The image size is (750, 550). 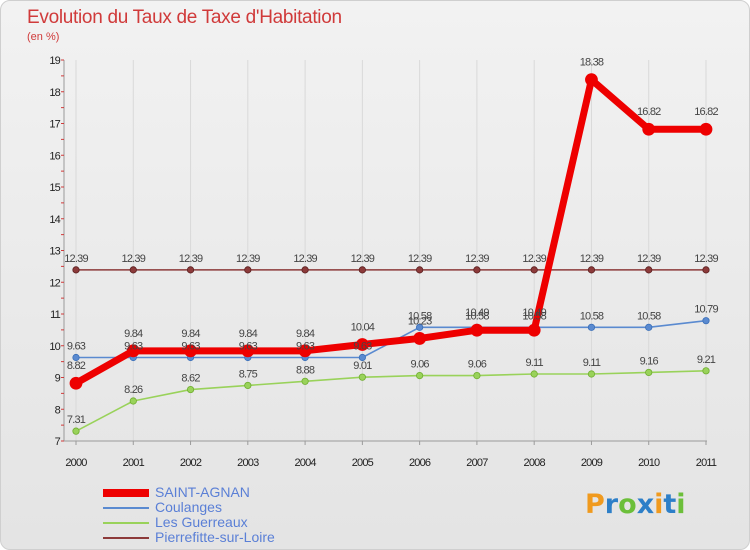 I want to click on data-label-saint-agnan: 8.82, so click(x=76, y=366).